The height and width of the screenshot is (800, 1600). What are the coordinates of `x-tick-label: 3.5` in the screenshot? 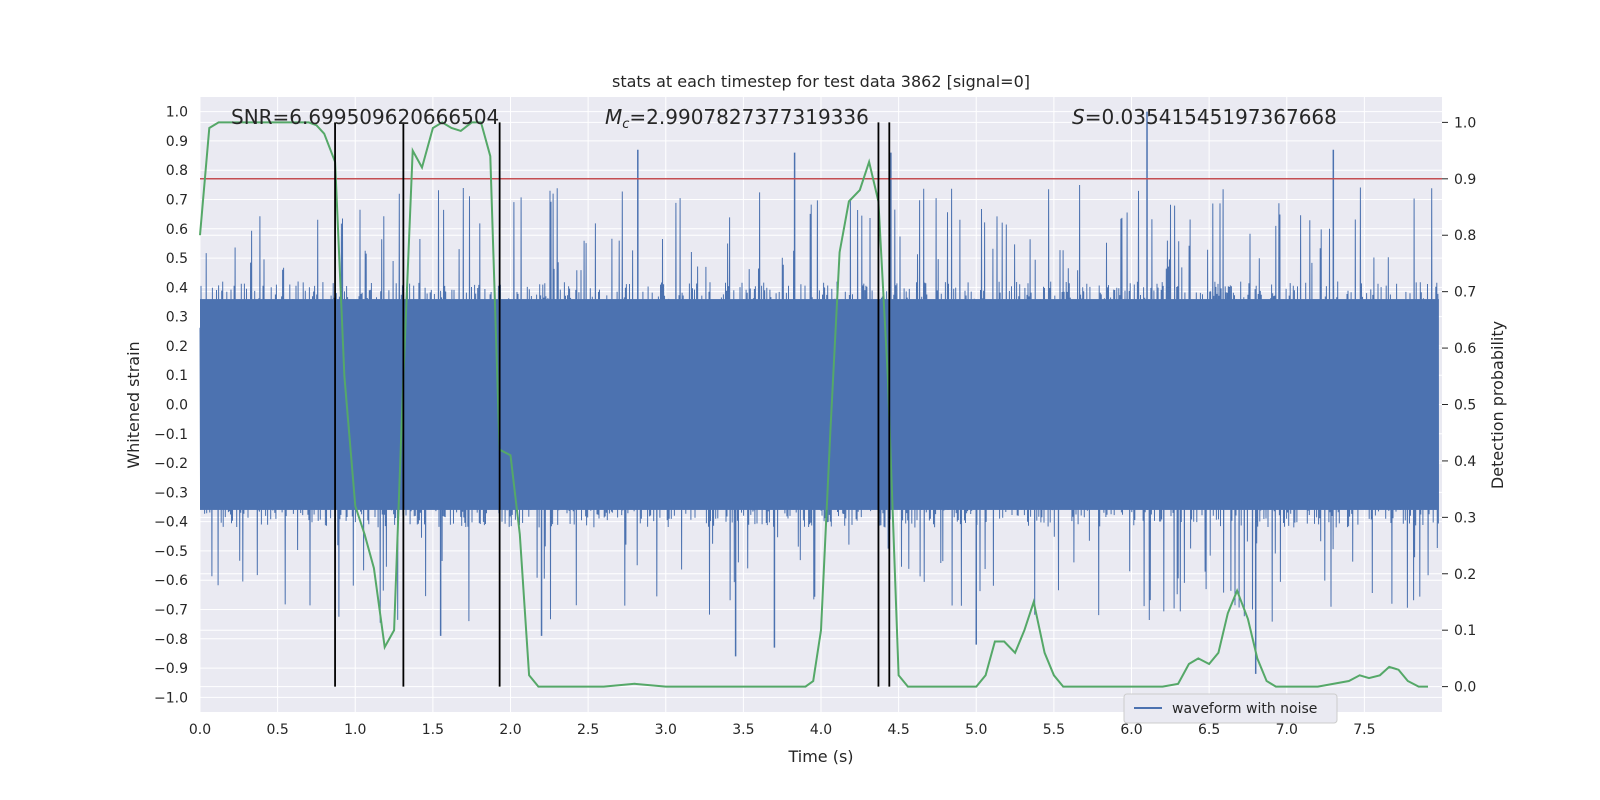 It's located at (743, 730).